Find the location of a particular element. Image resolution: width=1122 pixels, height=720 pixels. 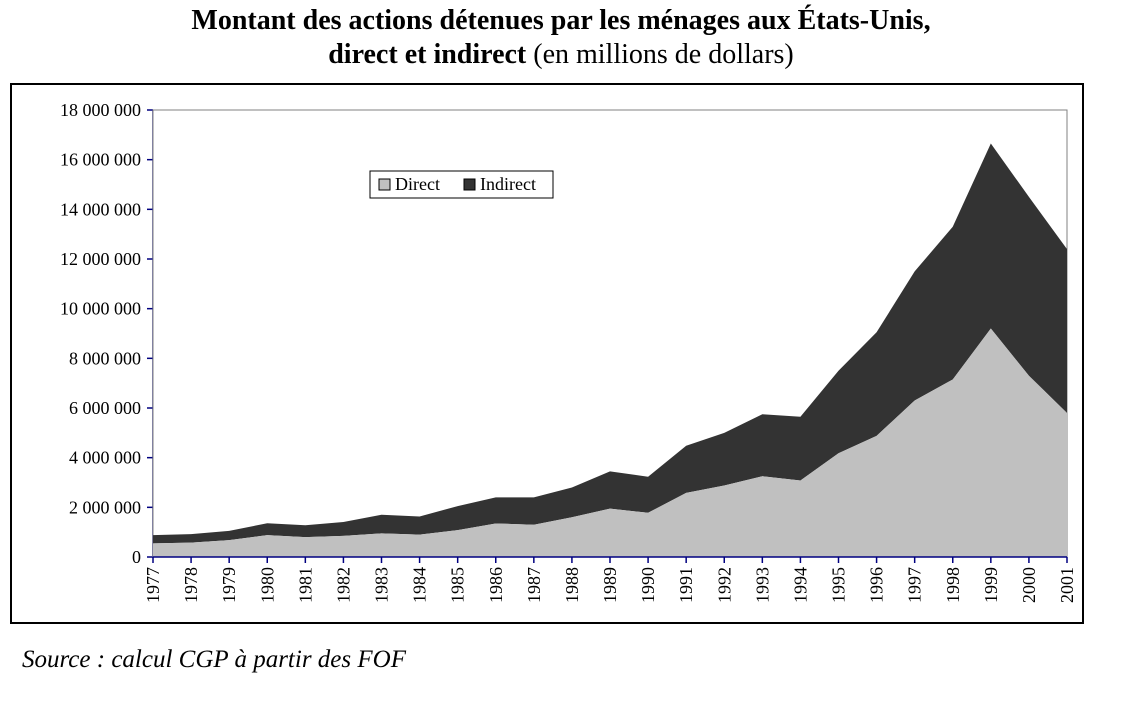

y-tick-label: 6 000 000 is located at coordinates (105, 408).